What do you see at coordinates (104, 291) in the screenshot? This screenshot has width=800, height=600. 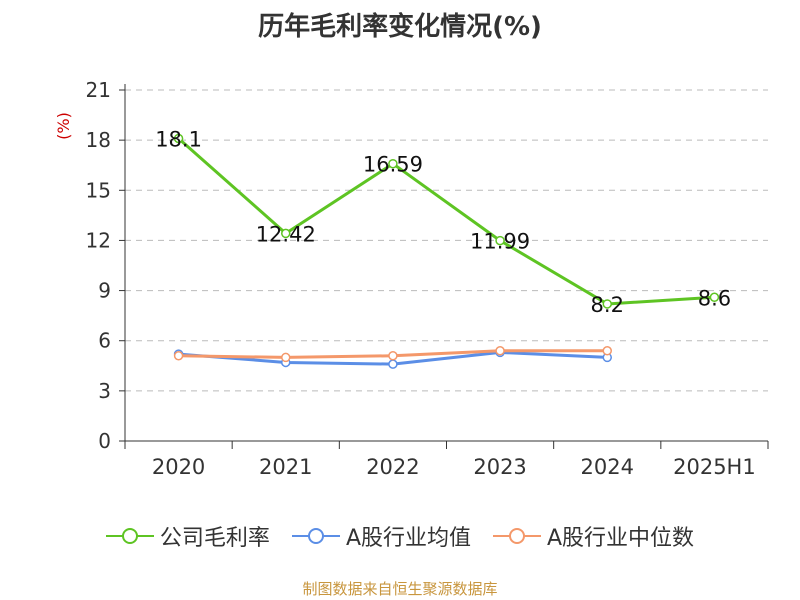 I see `y-tick-label: 9` at bounding box center [104, 291].